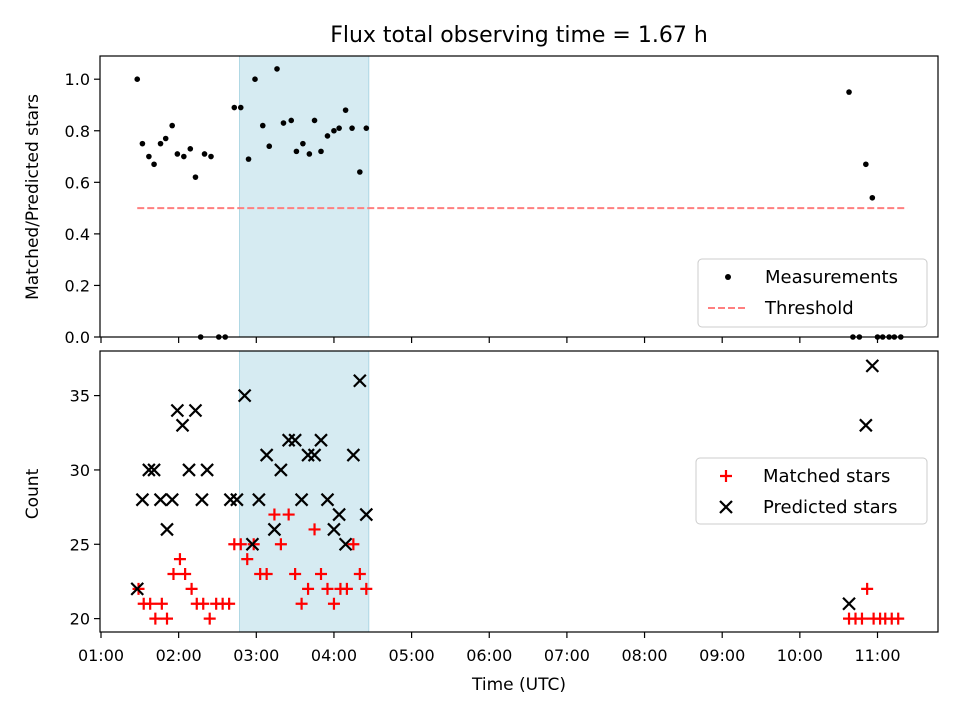  Describe the element at coordinates (519, 35) in the screenshot. I see `chart-title: Flux total observing time = 1.67 h` at that location.